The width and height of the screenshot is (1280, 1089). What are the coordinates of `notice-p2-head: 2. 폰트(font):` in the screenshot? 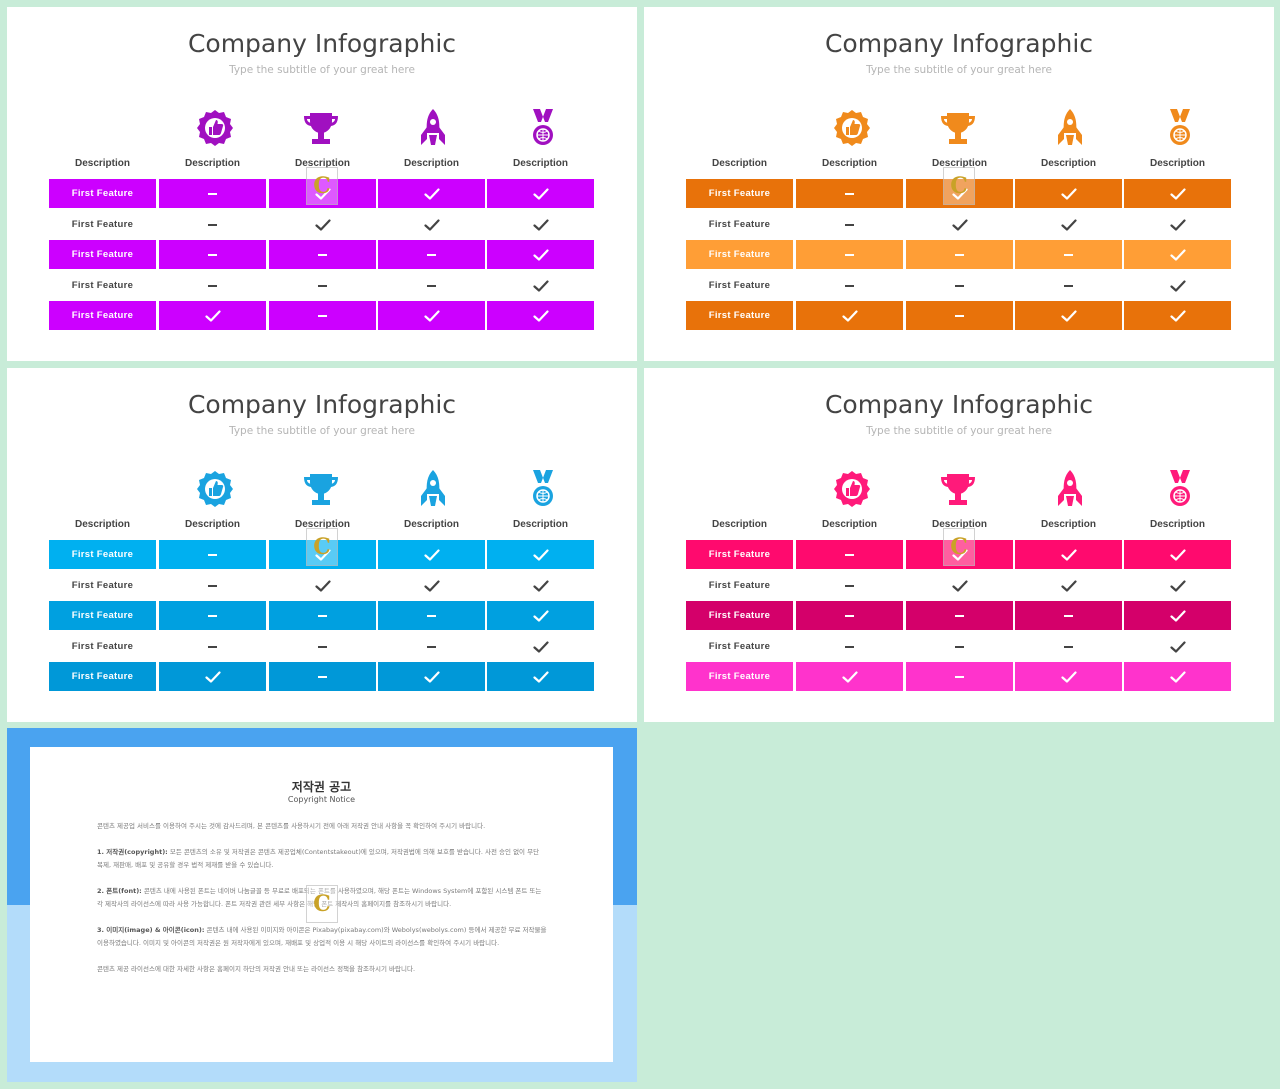 It's located at (119, 891).